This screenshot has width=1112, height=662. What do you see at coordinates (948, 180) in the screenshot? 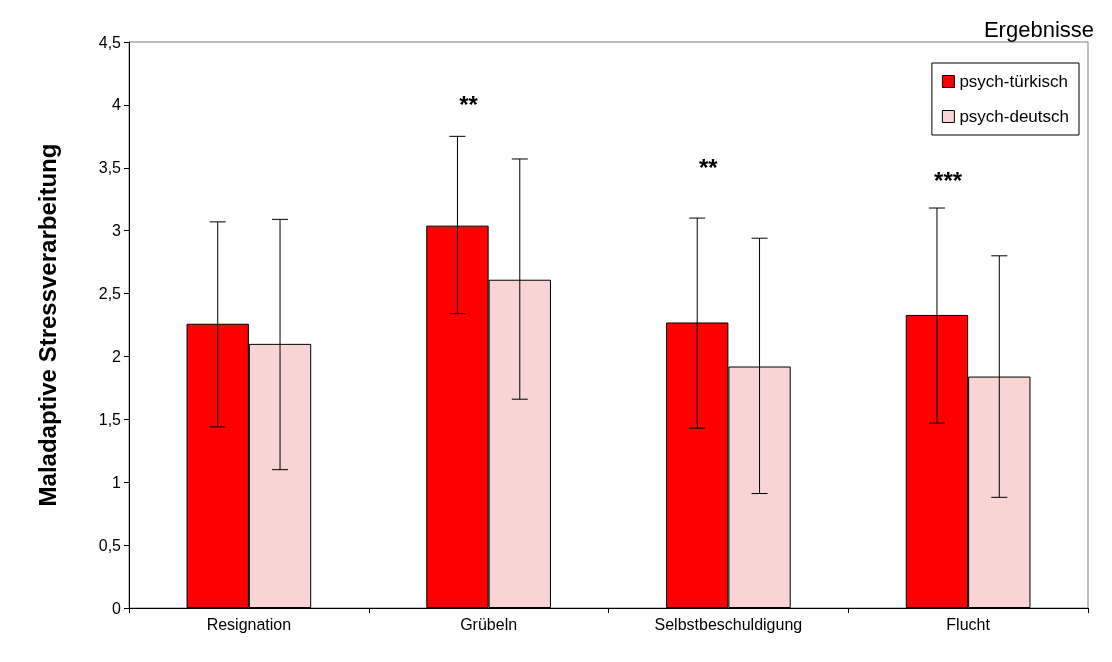
I see `annotation: ***` at bounding box center [948, 180].